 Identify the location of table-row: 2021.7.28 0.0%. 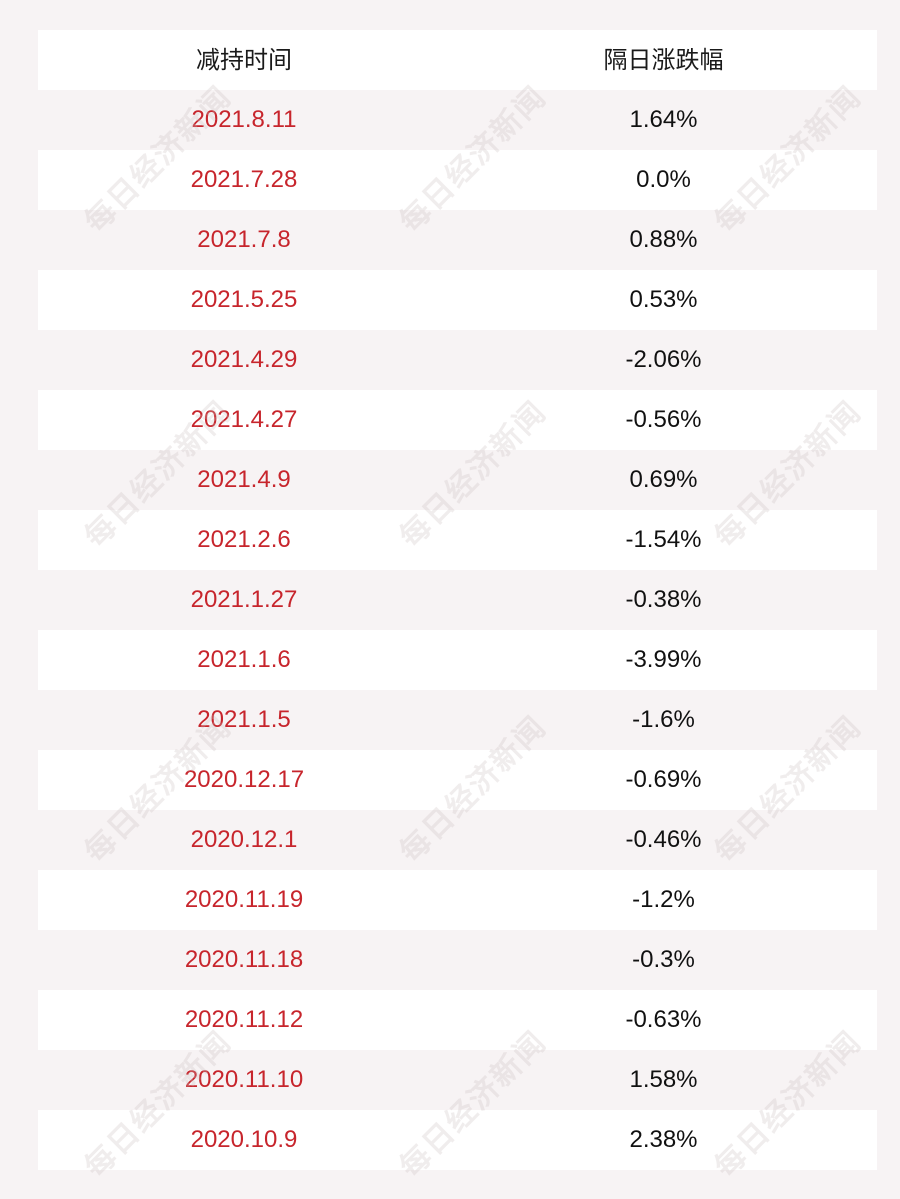
(457, 180).